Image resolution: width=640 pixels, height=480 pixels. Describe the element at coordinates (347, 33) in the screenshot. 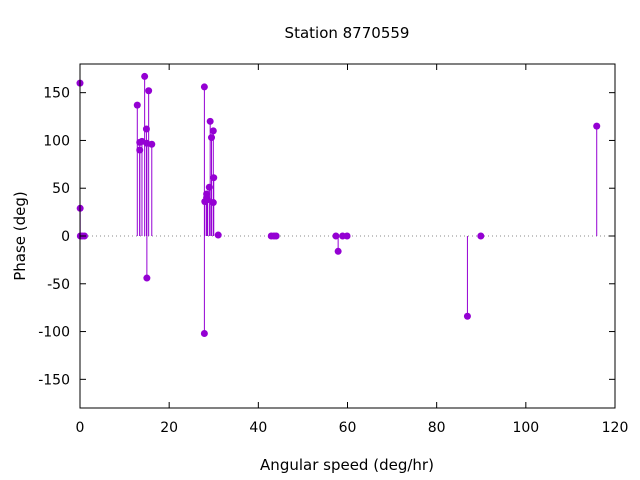

I see `chart-title: Station 8770559` at that location.